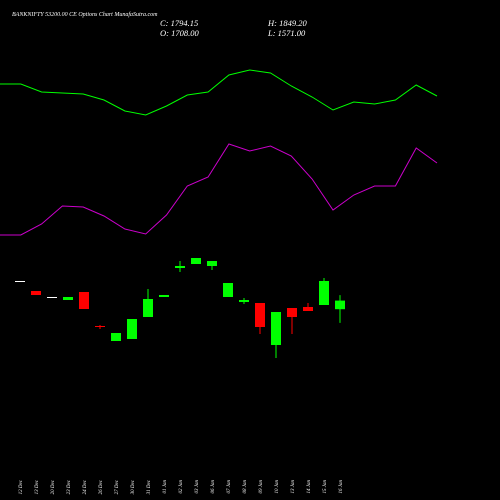  What do you see at coordinates (37, 486) in the screenshot?
I see `x-tick-label: 13 Dec` at bounding box center [37, 486].